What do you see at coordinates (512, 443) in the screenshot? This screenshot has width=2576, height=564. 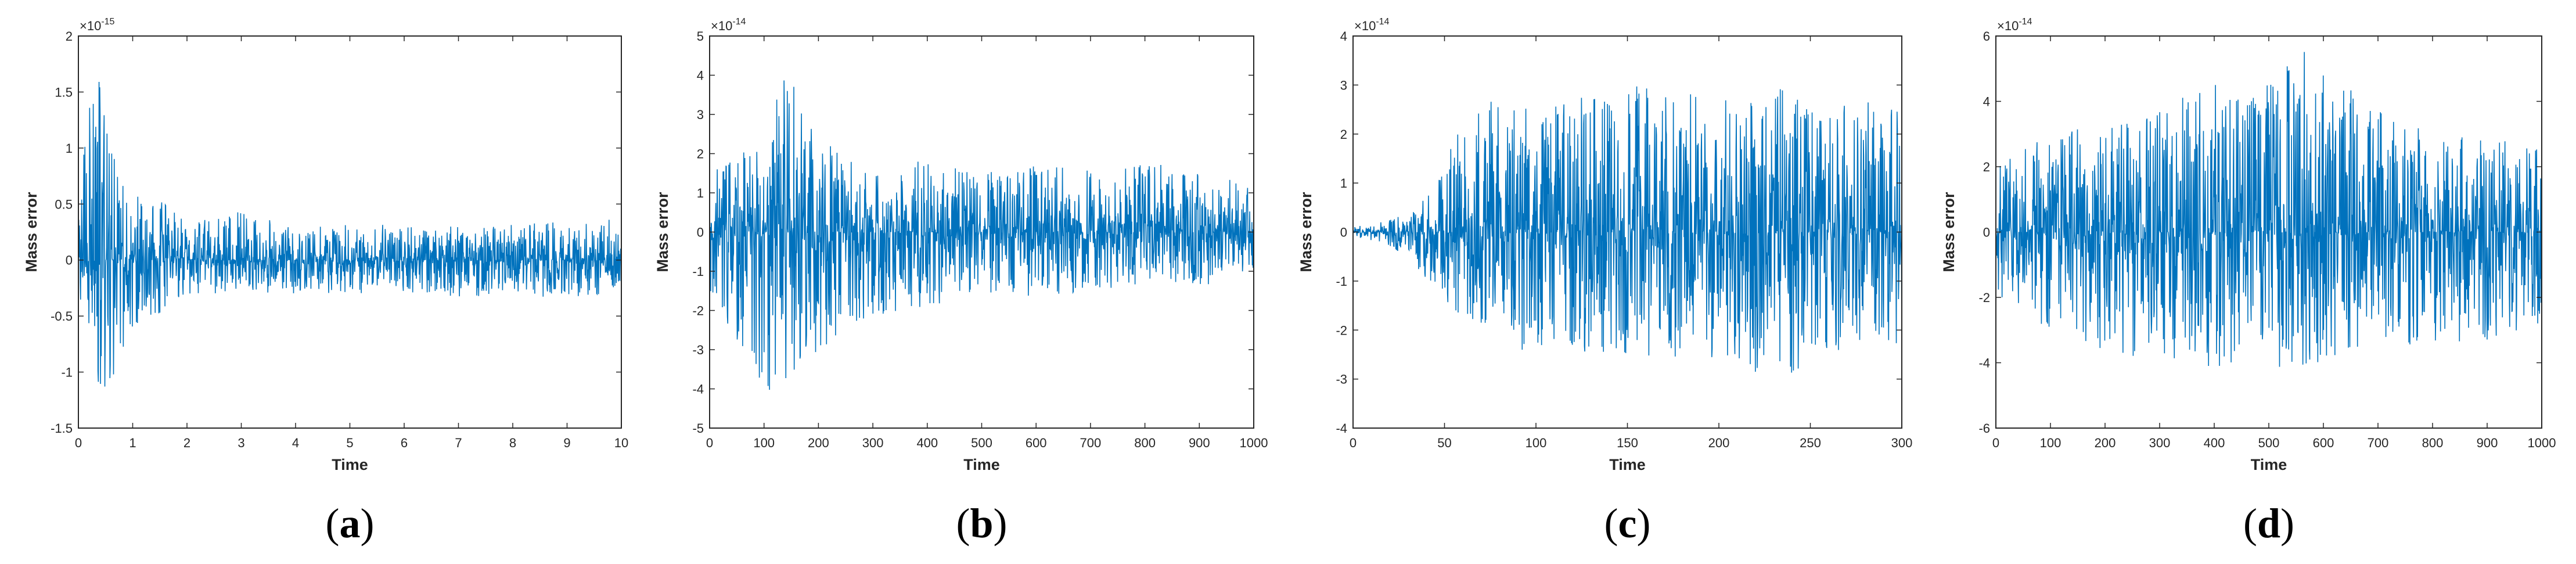 I see `x-tick-label: 8` at bounding box center [512, 443].